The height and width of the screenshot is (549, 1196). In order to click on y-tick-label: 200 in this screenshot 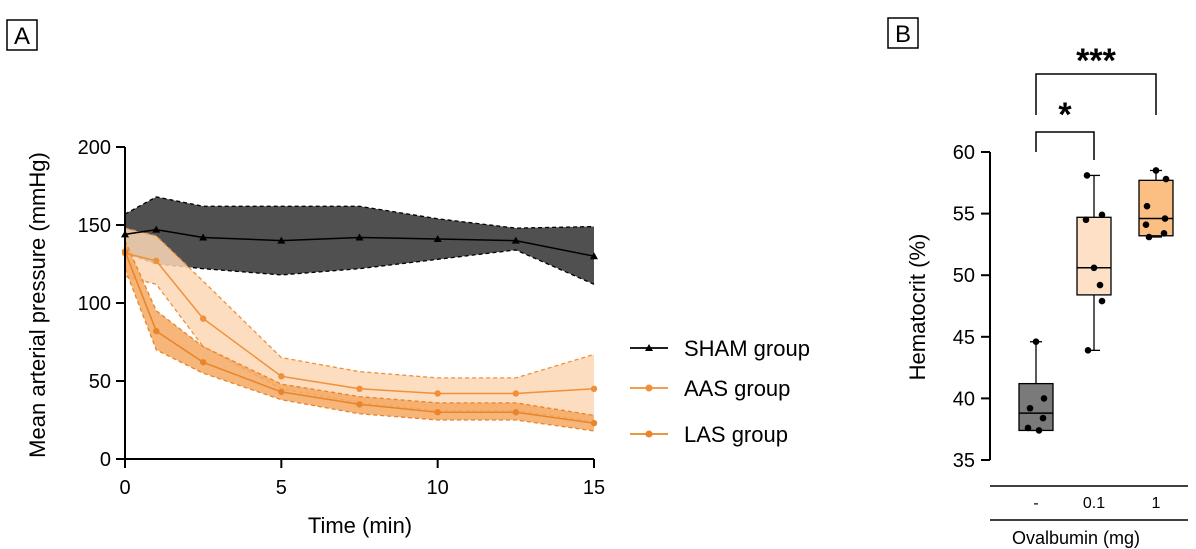, I will do `click(94, 148)`.